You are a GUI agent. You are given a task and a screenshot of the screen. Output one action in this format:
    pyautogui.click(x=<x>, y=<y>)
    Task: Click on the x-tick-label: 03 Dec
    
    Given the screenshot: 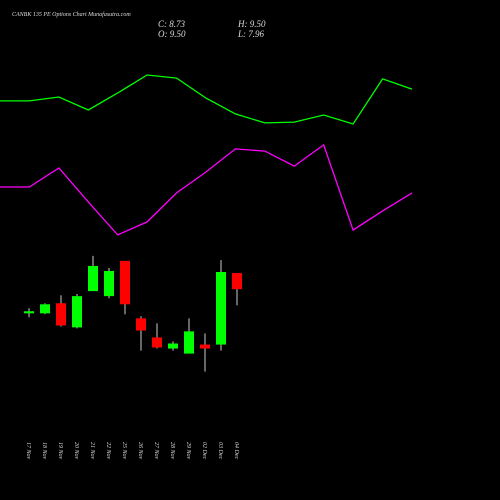 What is the action you would take?
    pyautogui.click(x=220, y=450)
    